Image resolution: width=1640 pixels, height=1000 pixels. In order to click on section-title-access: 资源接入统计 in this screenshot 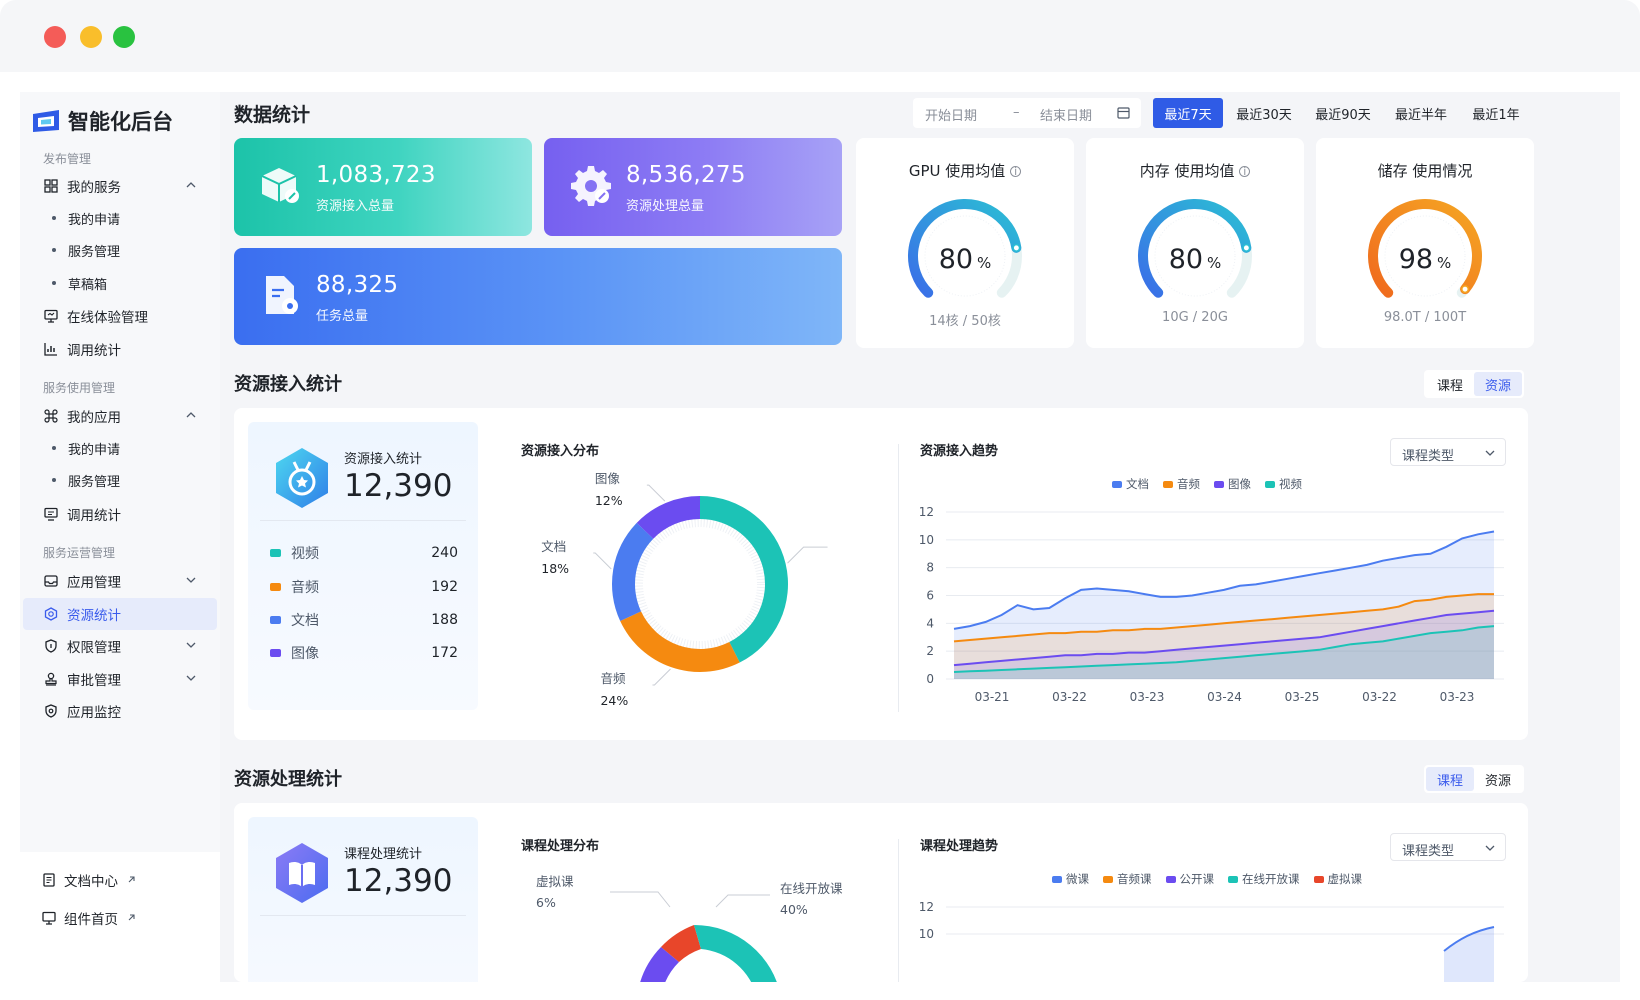, I will do `click(288, 384)`.